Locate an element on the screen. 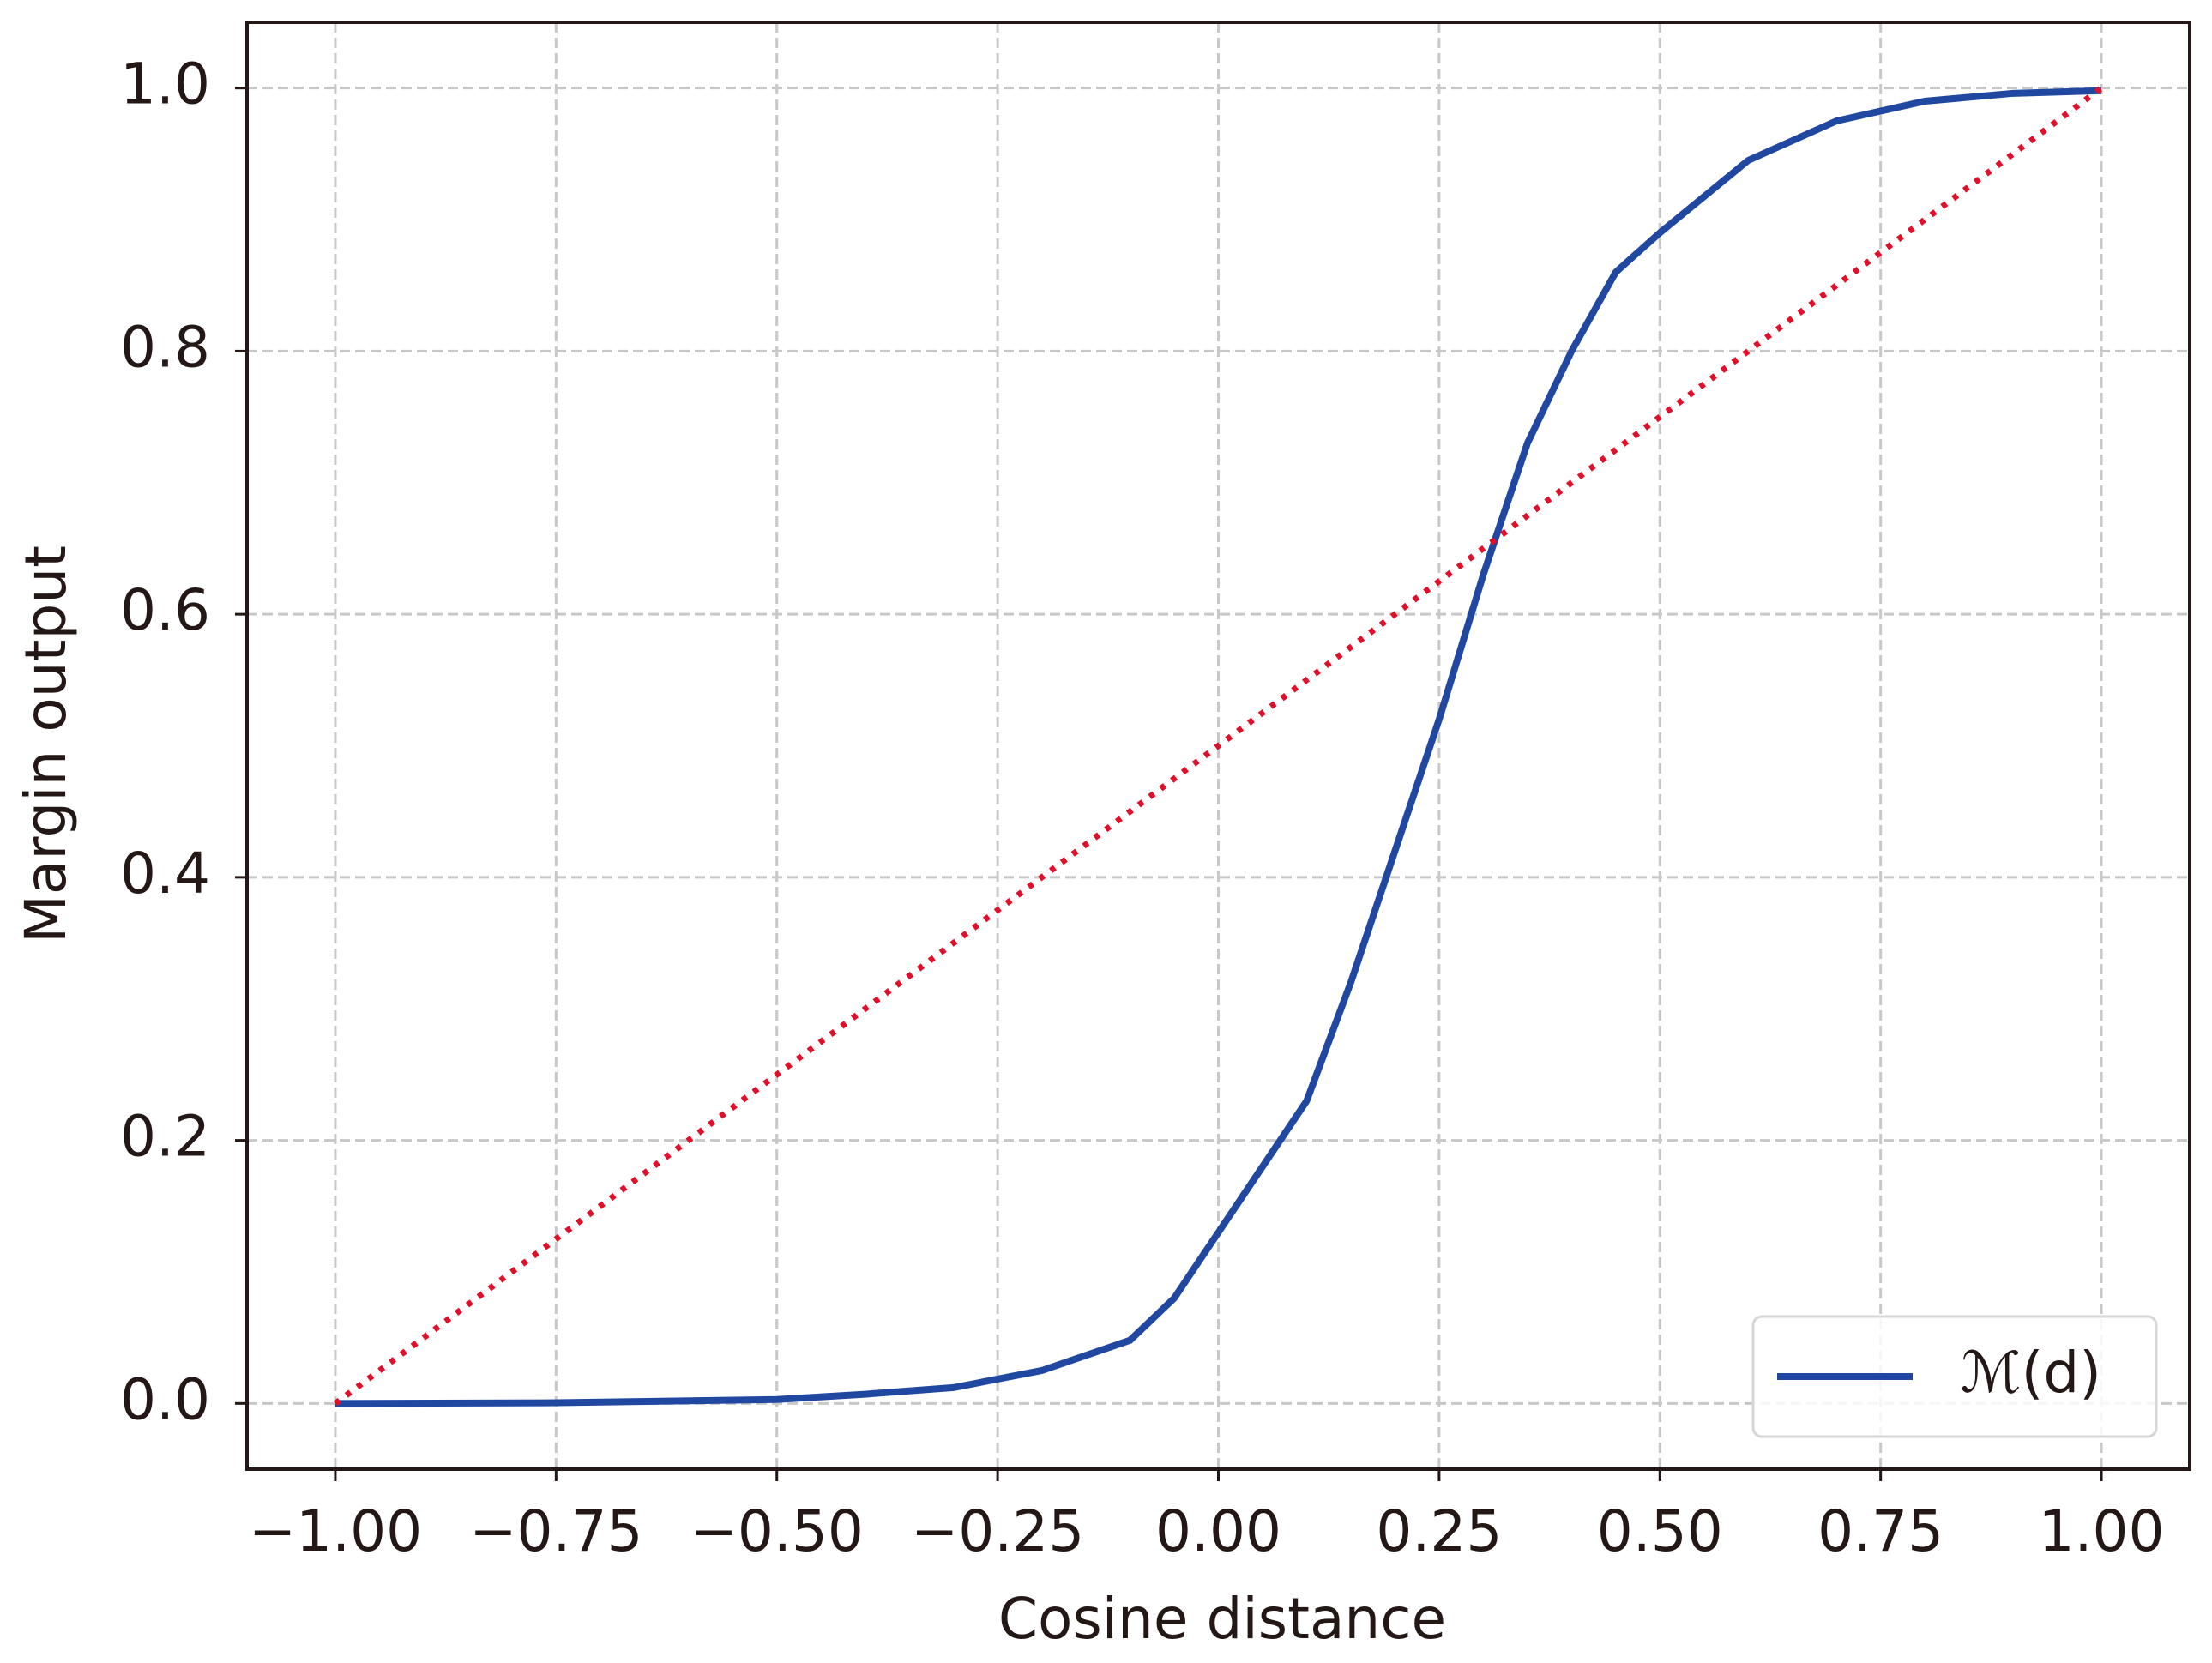 The height and width of the screenshot is (1663, 2212). x-tick-label: −0.50 is located at coordinates (777, 1531).